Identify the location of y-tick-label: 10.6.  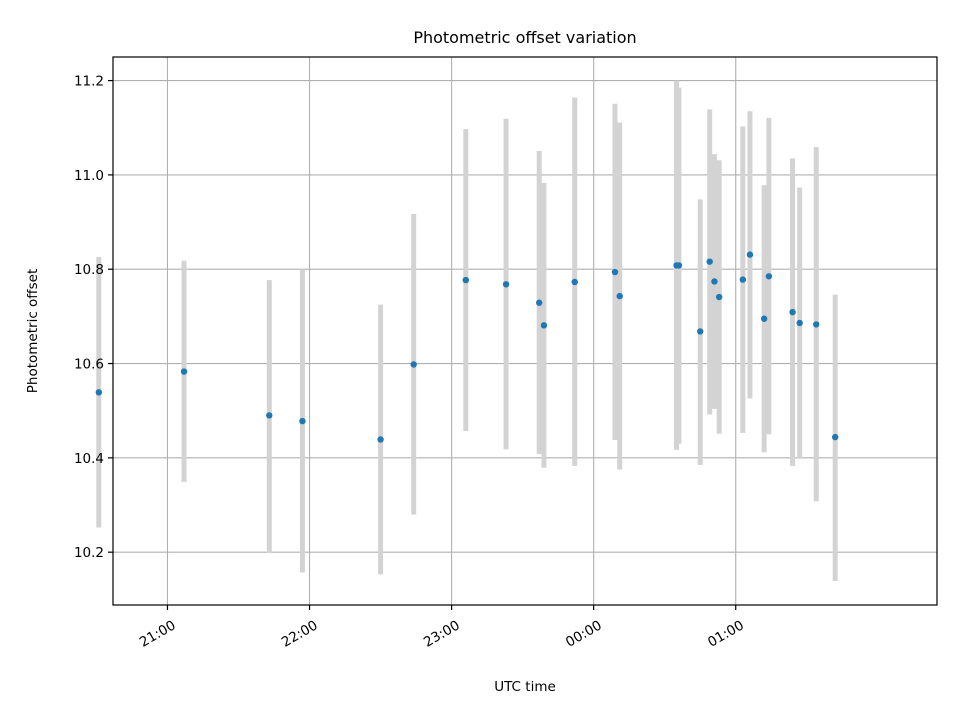
(89, 365).